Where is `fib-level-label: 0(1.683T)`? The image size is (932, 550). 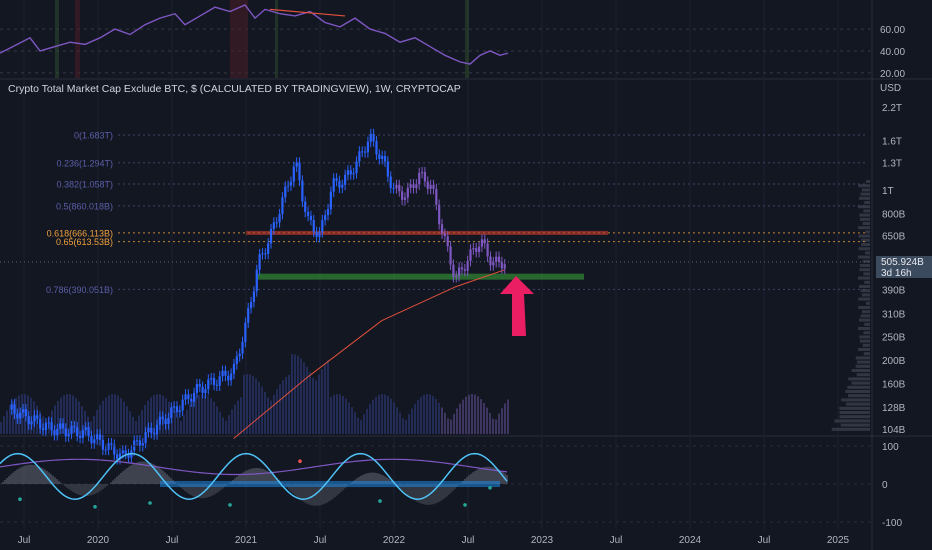
fib-level-label: 0(1.683T) is located at coordinates (93, 136).